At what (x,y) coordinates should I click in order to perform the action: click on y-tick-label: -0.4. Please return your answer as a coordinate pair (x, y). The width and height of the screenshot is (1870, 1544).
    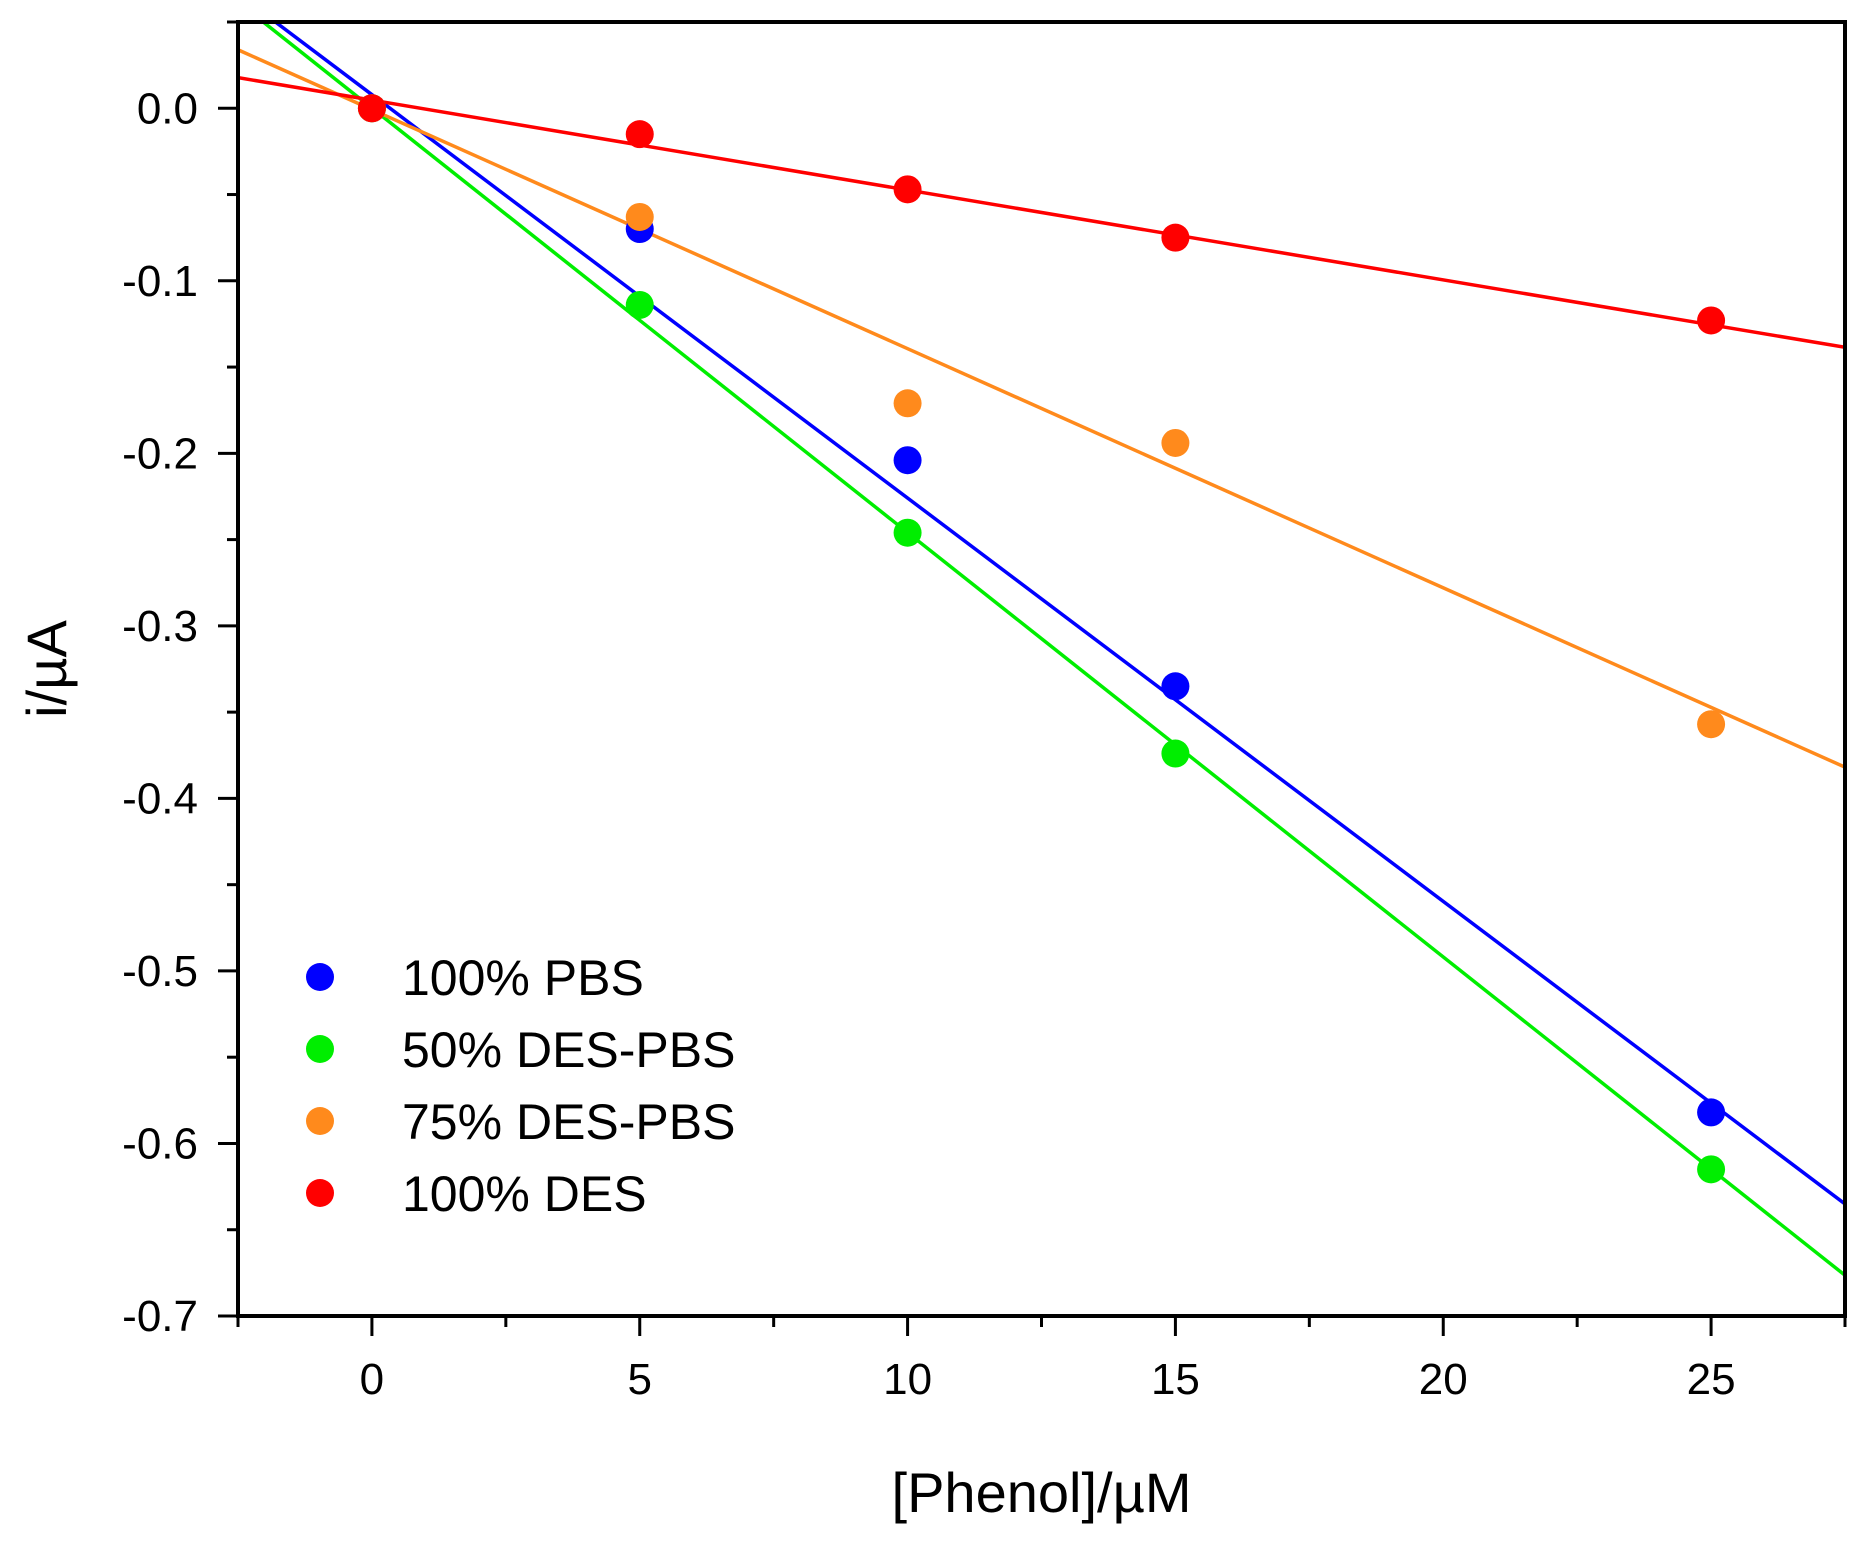
    Looking at the image, I should click on (160, 798).